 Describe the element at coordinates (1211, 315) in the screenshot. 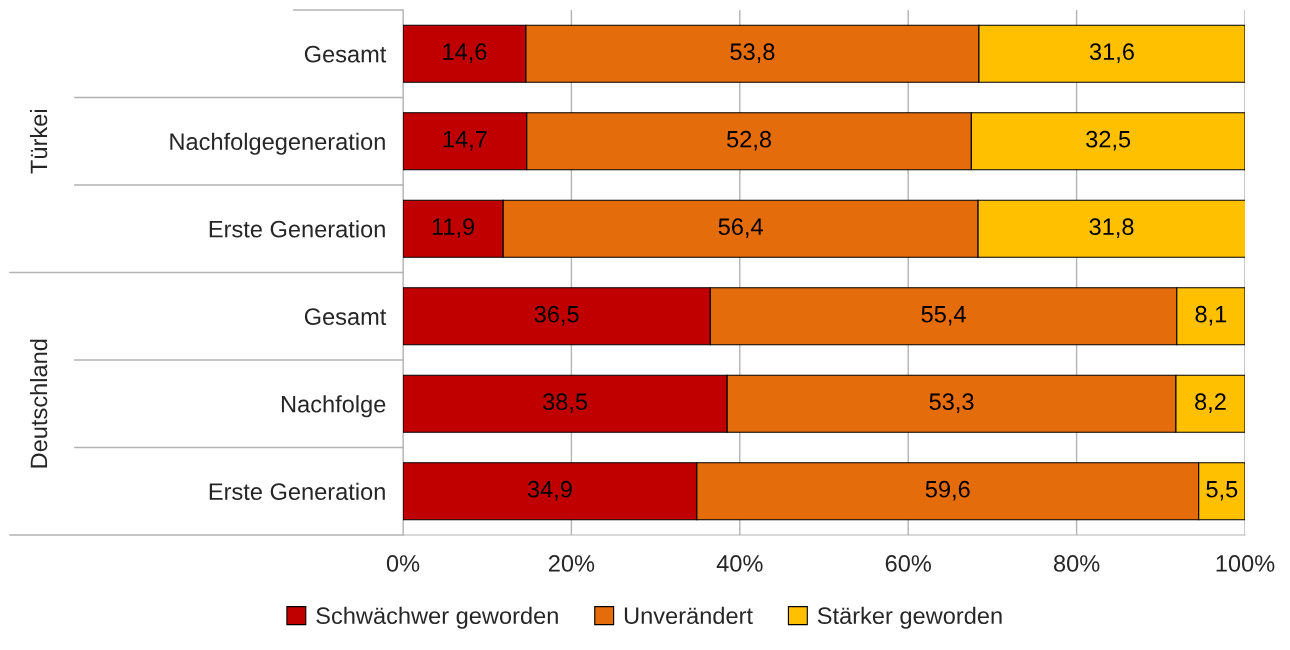

I see `data-label: 8,1` at that location.